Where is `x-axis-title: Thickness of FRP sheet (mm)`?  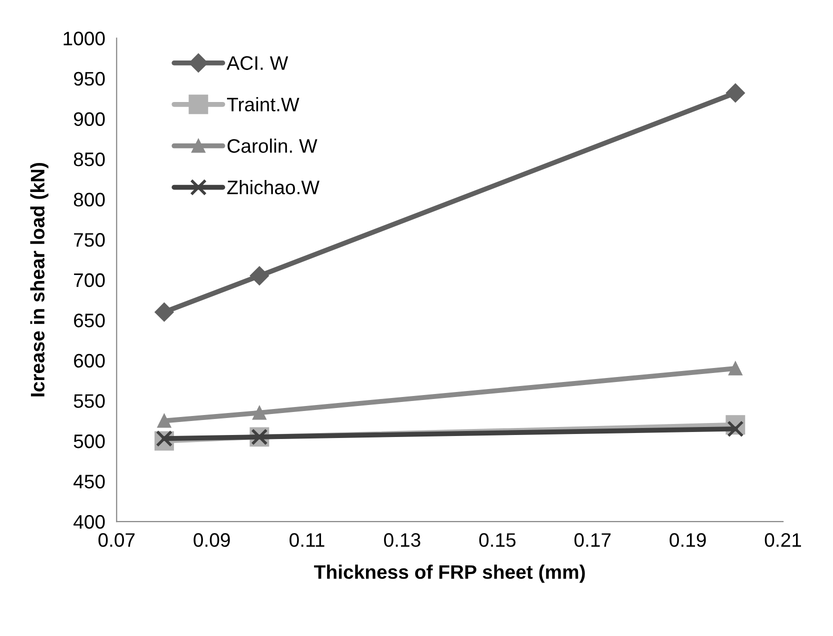 x-axis-title: Thickness of FRP sheet (mm) is located at coordinates (449, 573).